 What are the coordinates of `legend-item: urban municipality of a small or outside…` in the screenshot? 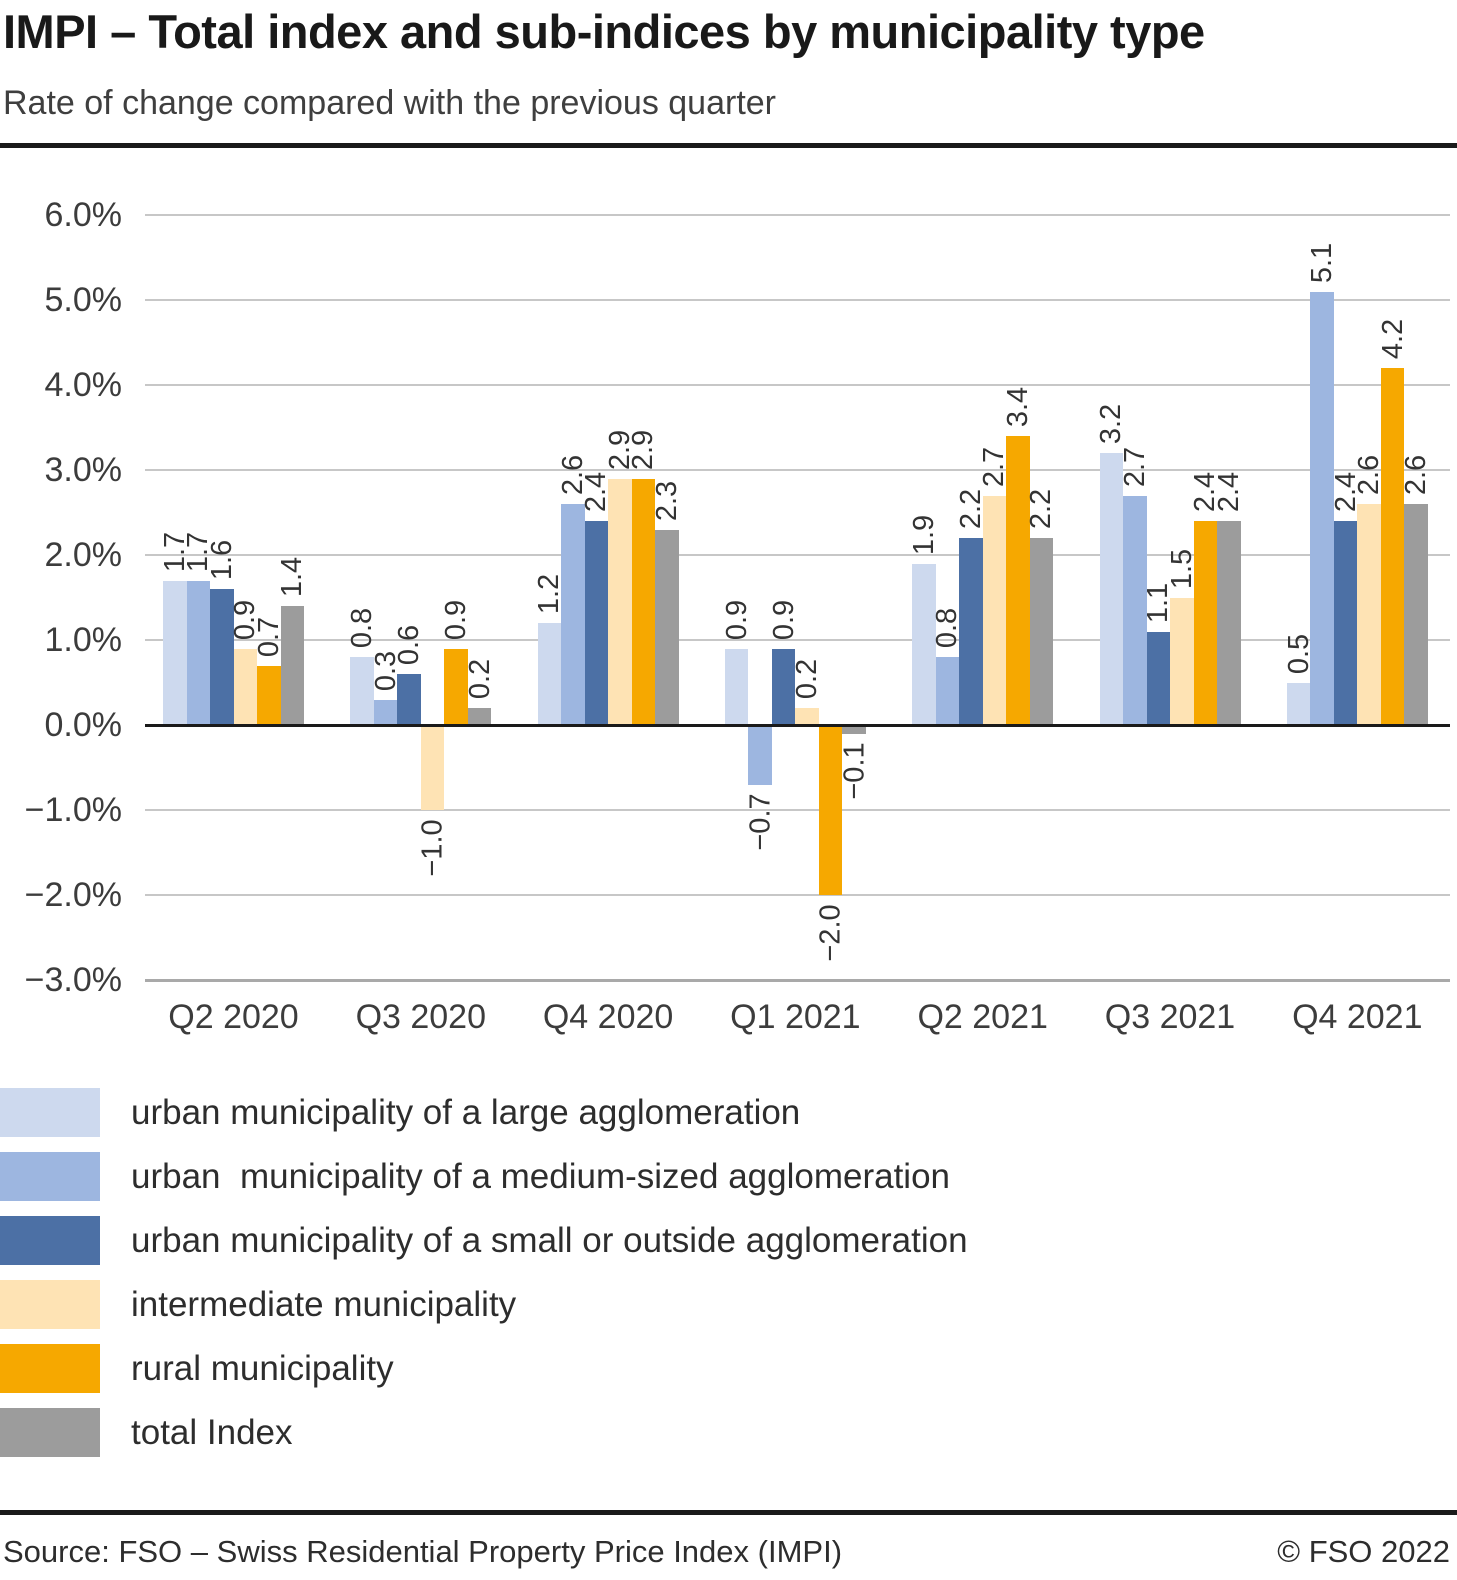 It's located at (484, 1240).